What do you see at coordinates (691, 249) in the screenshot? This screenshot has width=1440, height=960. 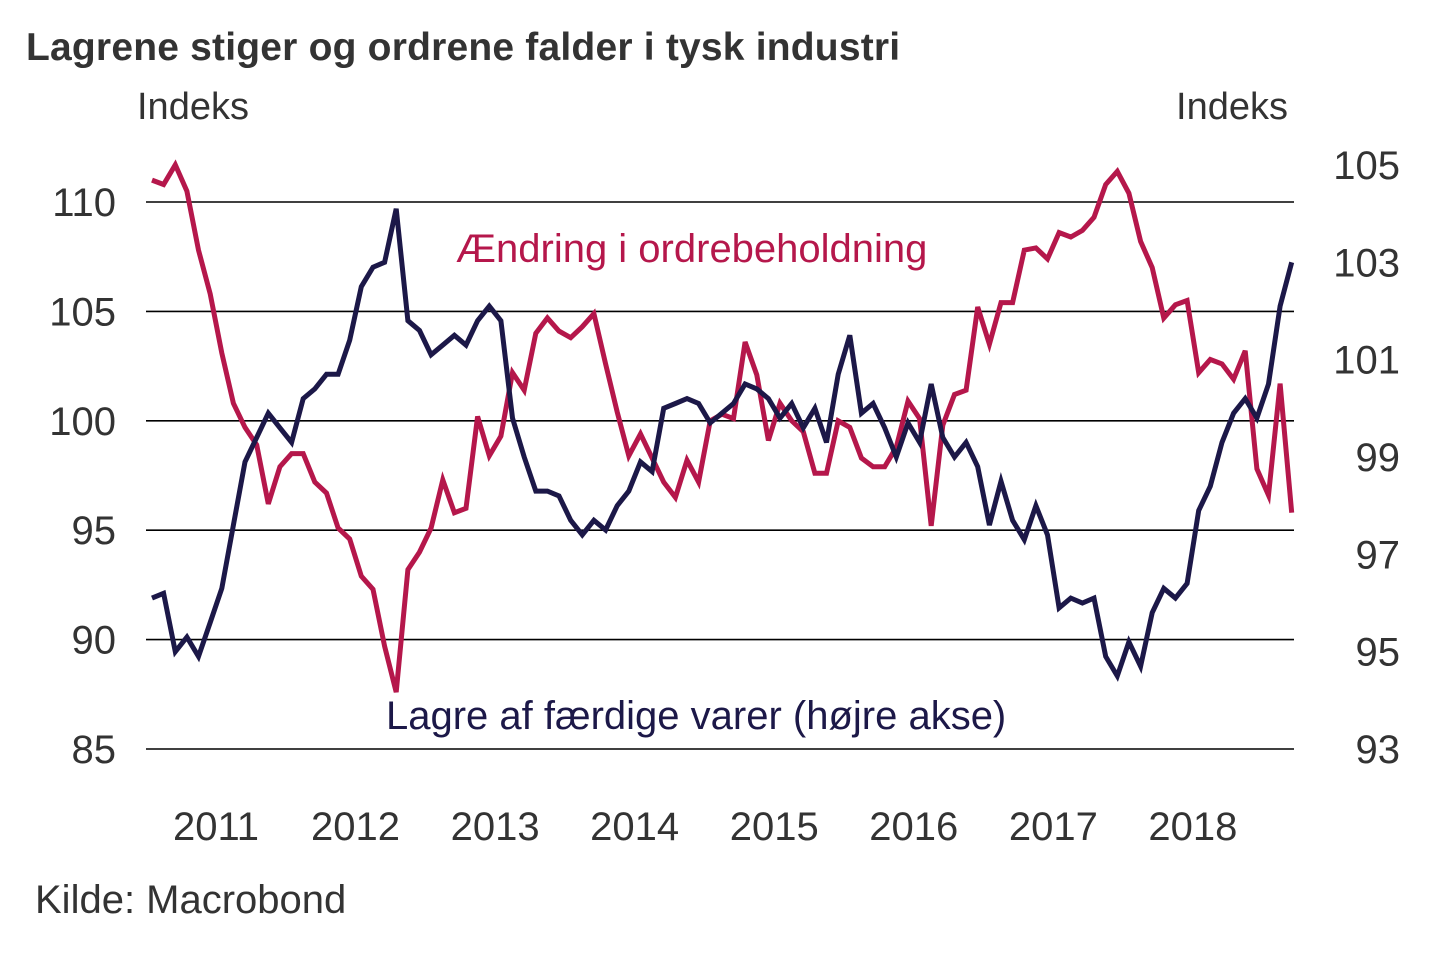 I see `series-label-ordrebeholdning: Ændring i ordrebeholdning` at bounding box center [691, 249].